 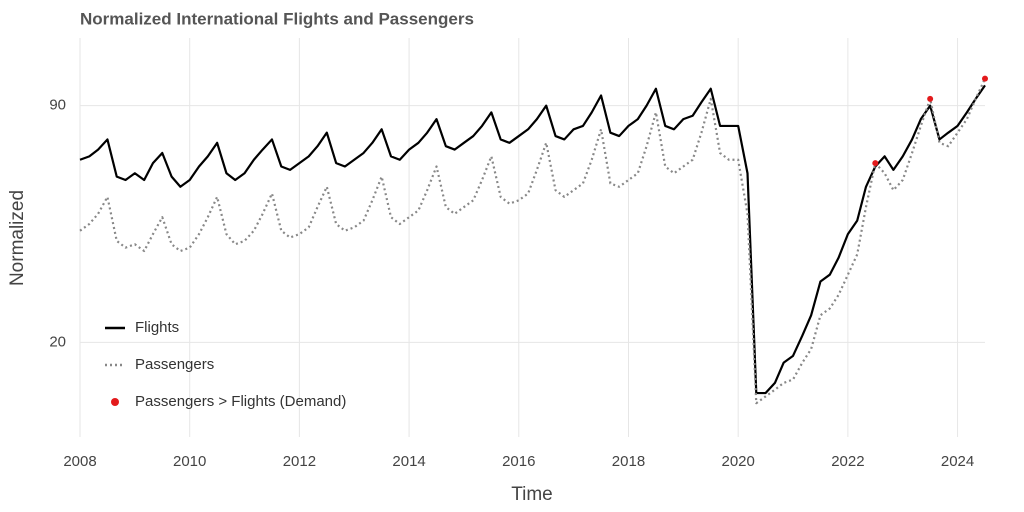 I want to click on legend-label: Passengers, so click(x=174, y=364).